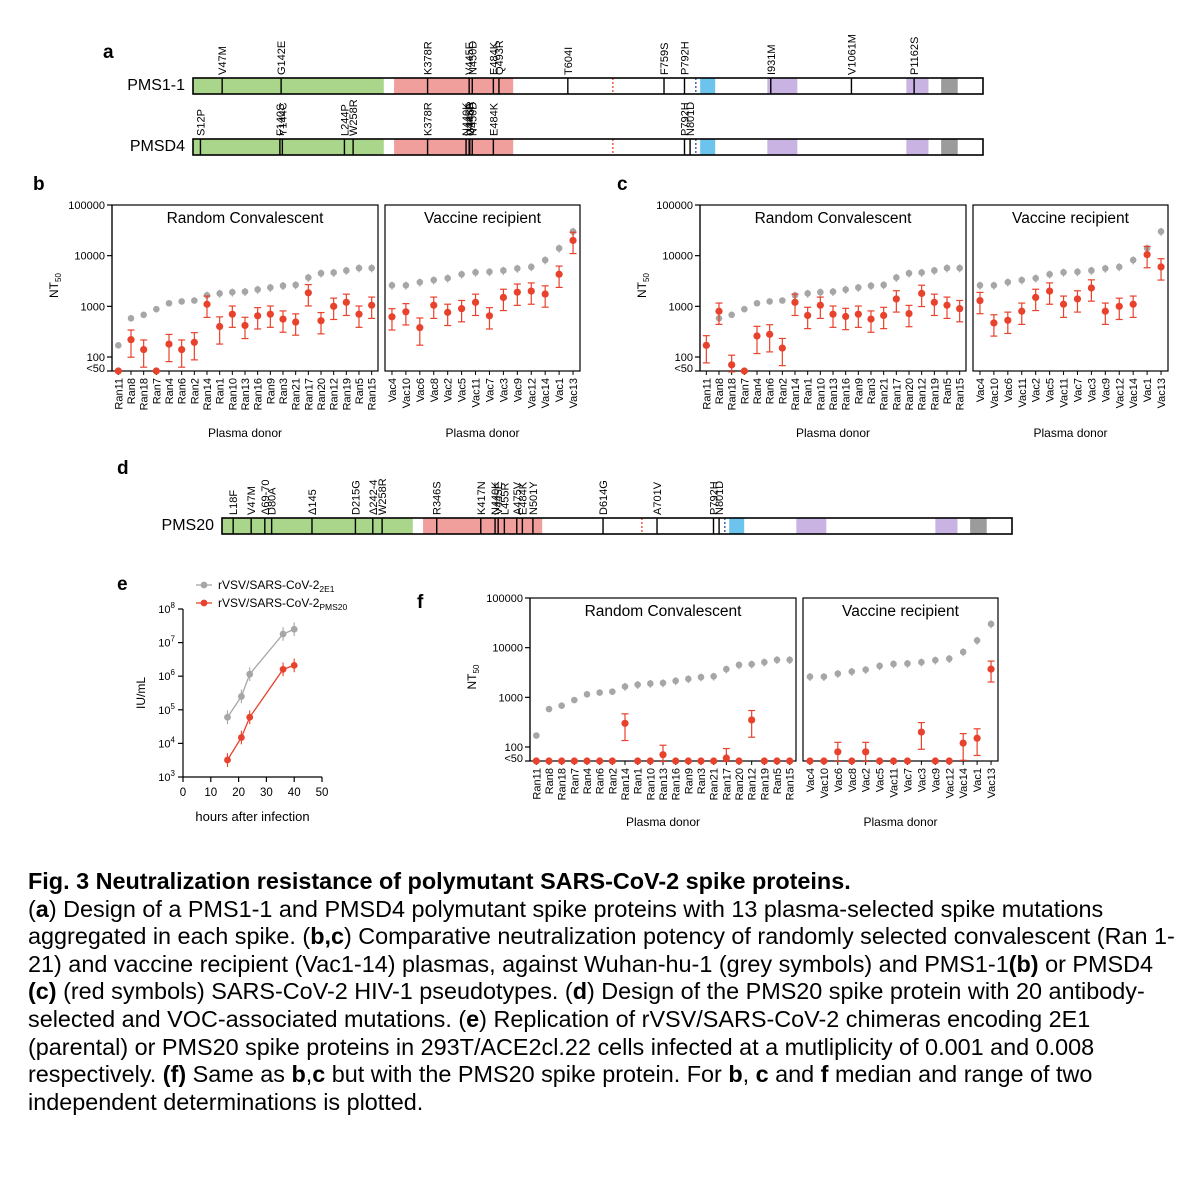 This screenshot has width=1200, height=1200. Describe the element at coordinates (715, 784) in the screenshot. I see `x-tick-label: Ran21` at that location.